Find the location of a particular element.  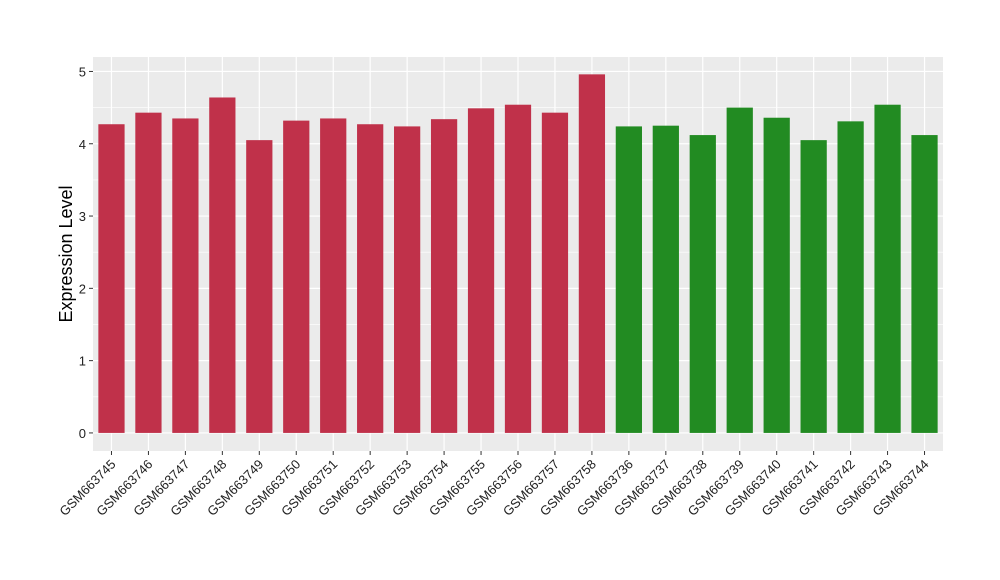

bar-GSM663736 is located at coordinates (628, 279).